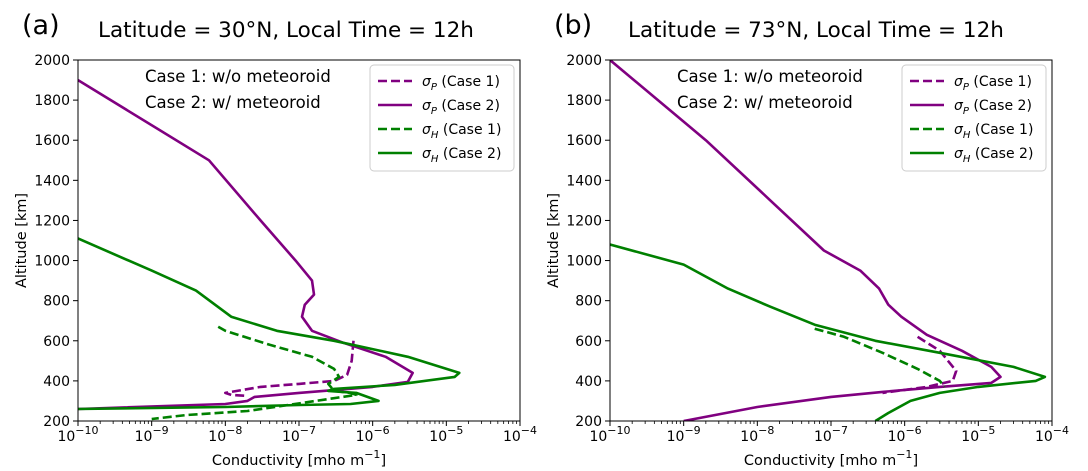 The image size is (1088, 471). Describe the element at coordinates (286, 30) in the screenshot. I see `chart-title: Latitude = 30°N, Local Time = 12h` at that location.